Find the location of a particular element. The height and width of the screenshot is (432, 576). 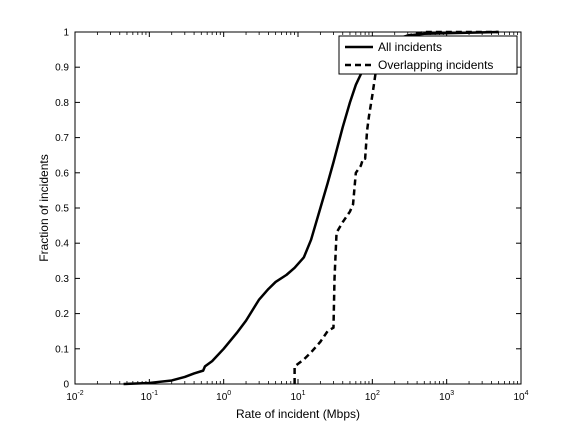

y-tick-label: 0.3 is located at coordinates (62, 279).